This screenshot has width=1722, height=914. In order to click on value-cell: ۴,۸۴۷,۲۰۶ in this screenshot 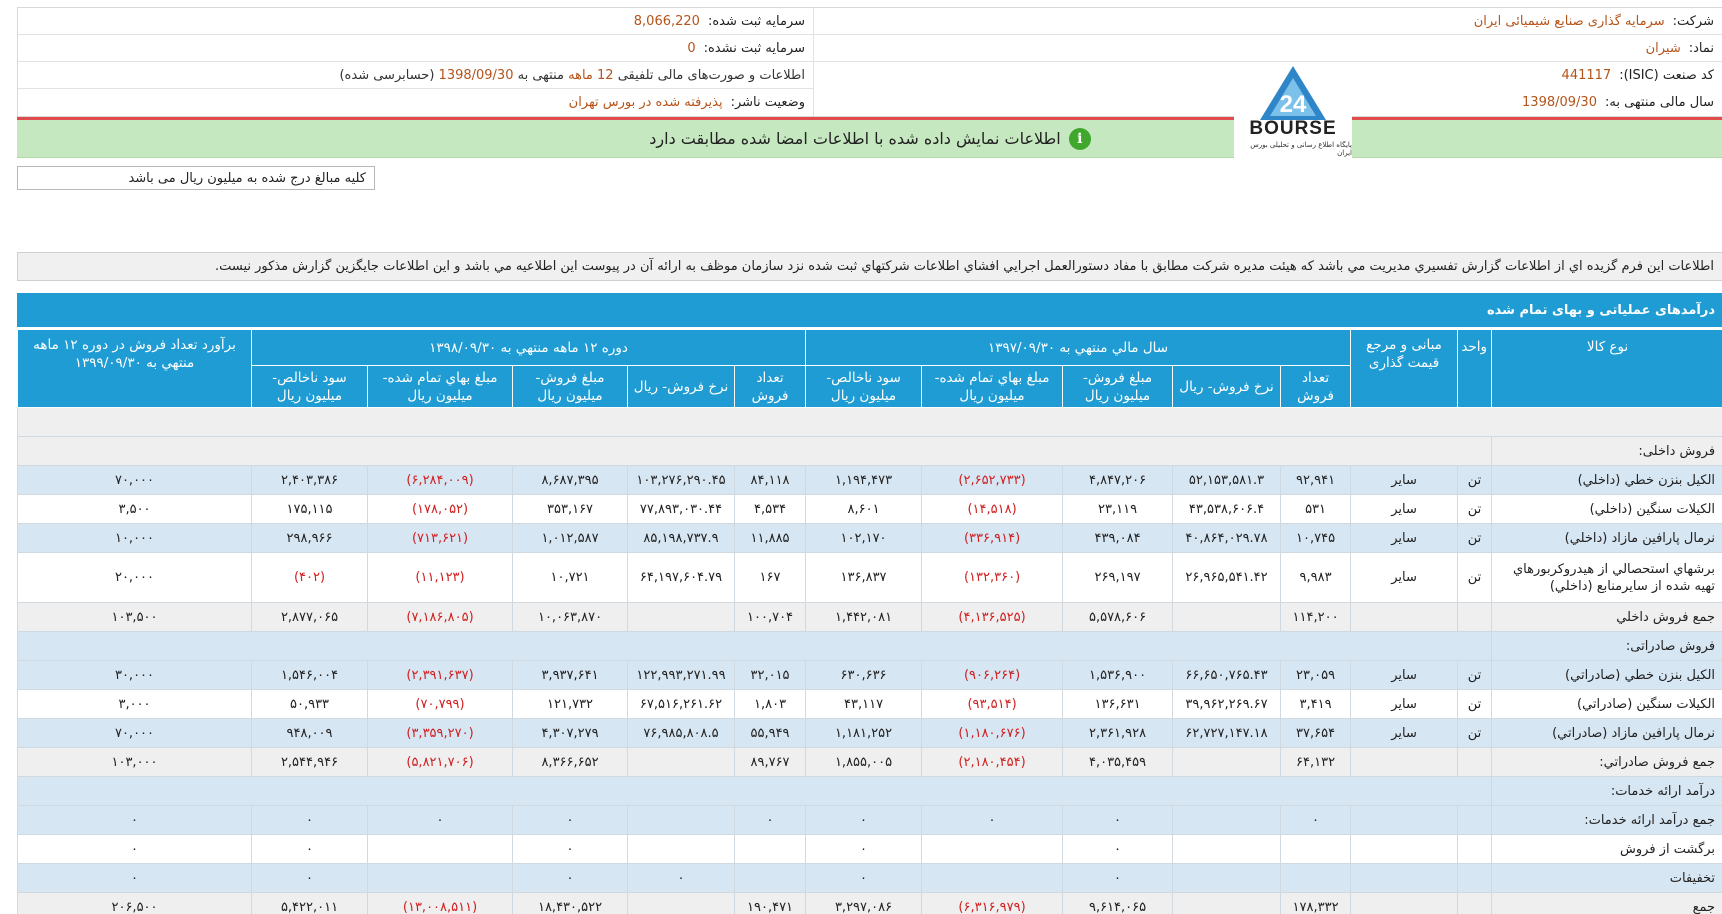, I will do `click(1118, 480)`.